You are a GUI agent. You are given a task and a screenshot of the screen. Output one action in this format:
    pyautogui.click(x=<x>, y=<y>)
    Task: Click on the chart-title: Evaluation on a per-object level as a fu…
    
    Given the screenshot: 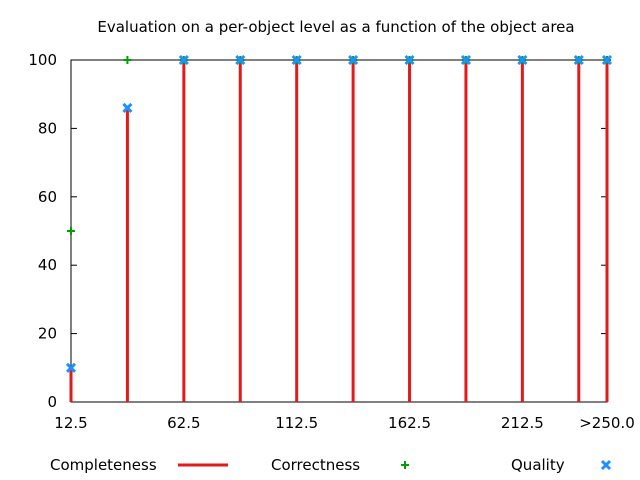 What is the action you would take?
    pyautogui.click(x=335, y=27)
    